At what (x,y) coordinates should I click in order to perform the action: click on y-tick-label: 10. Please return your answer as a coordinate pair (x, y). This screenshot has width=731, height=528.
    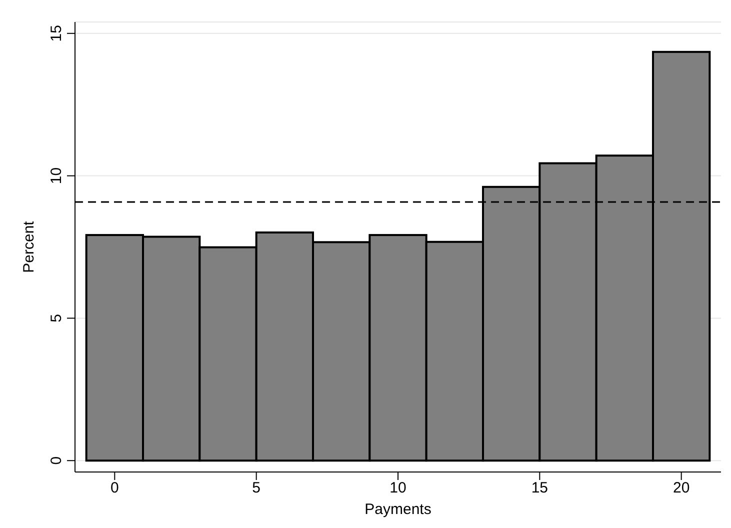
    Looking at the image, I should click on (56, 175).